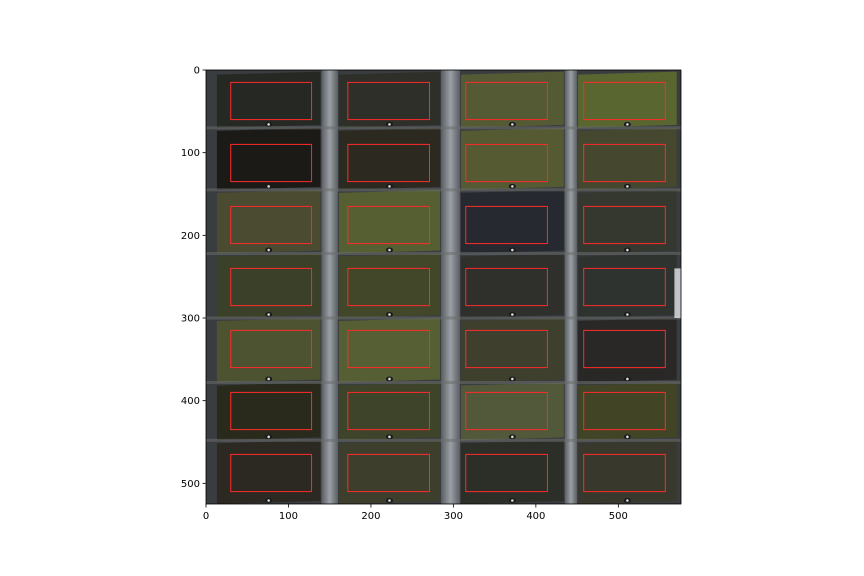  Describe the element at coordinates (190, 153) in the screenshot. I see `y-tick-label: 100` at that location.